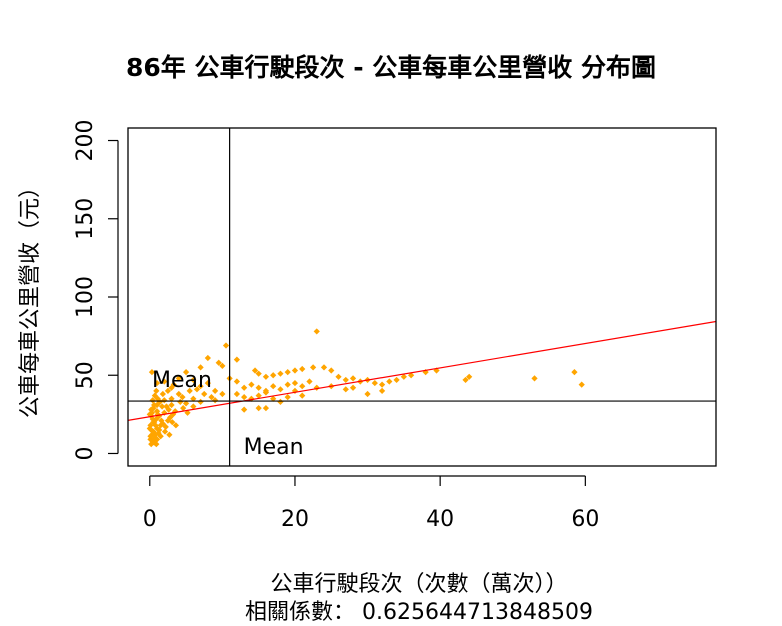  I want to click on x-tick-label: 0, so click(150, 519).